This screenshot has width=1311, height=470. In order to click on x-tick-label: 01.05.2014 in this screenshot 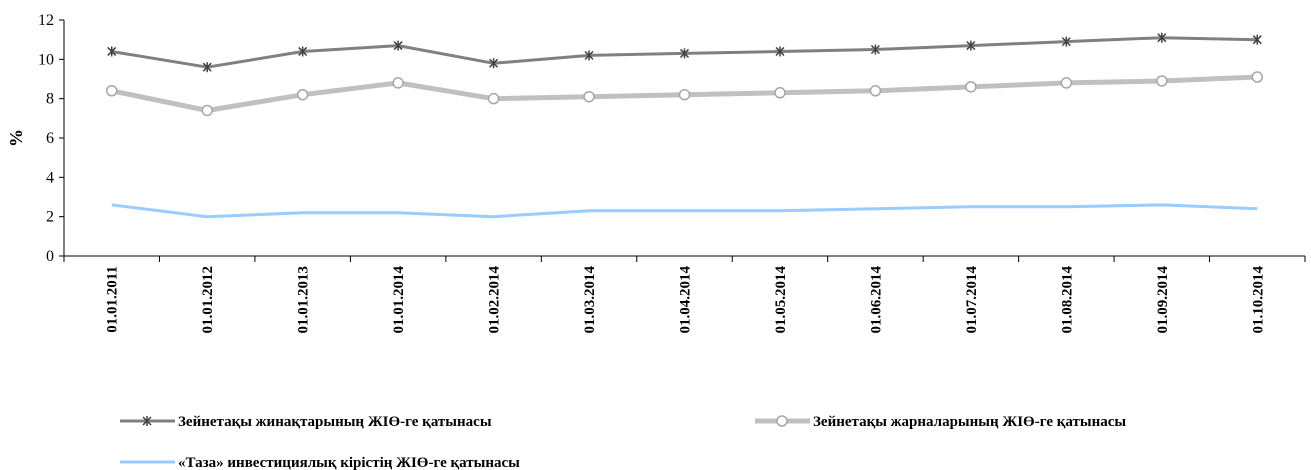, I will do `click(781, 300)`.